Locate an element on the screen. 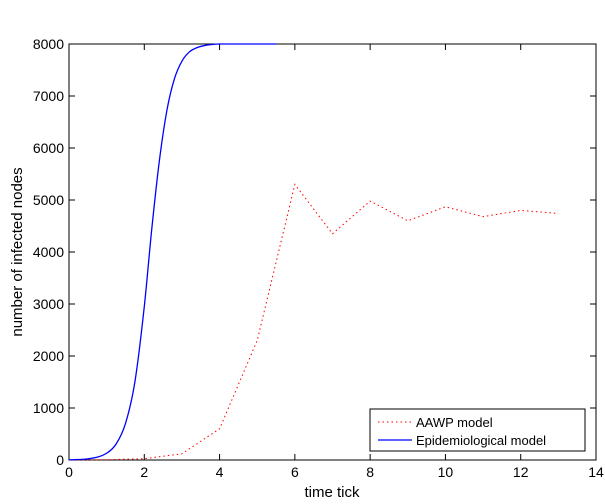 The image size is (605, 504). x-tick-label: 2 is located at coordinates (144, 472).